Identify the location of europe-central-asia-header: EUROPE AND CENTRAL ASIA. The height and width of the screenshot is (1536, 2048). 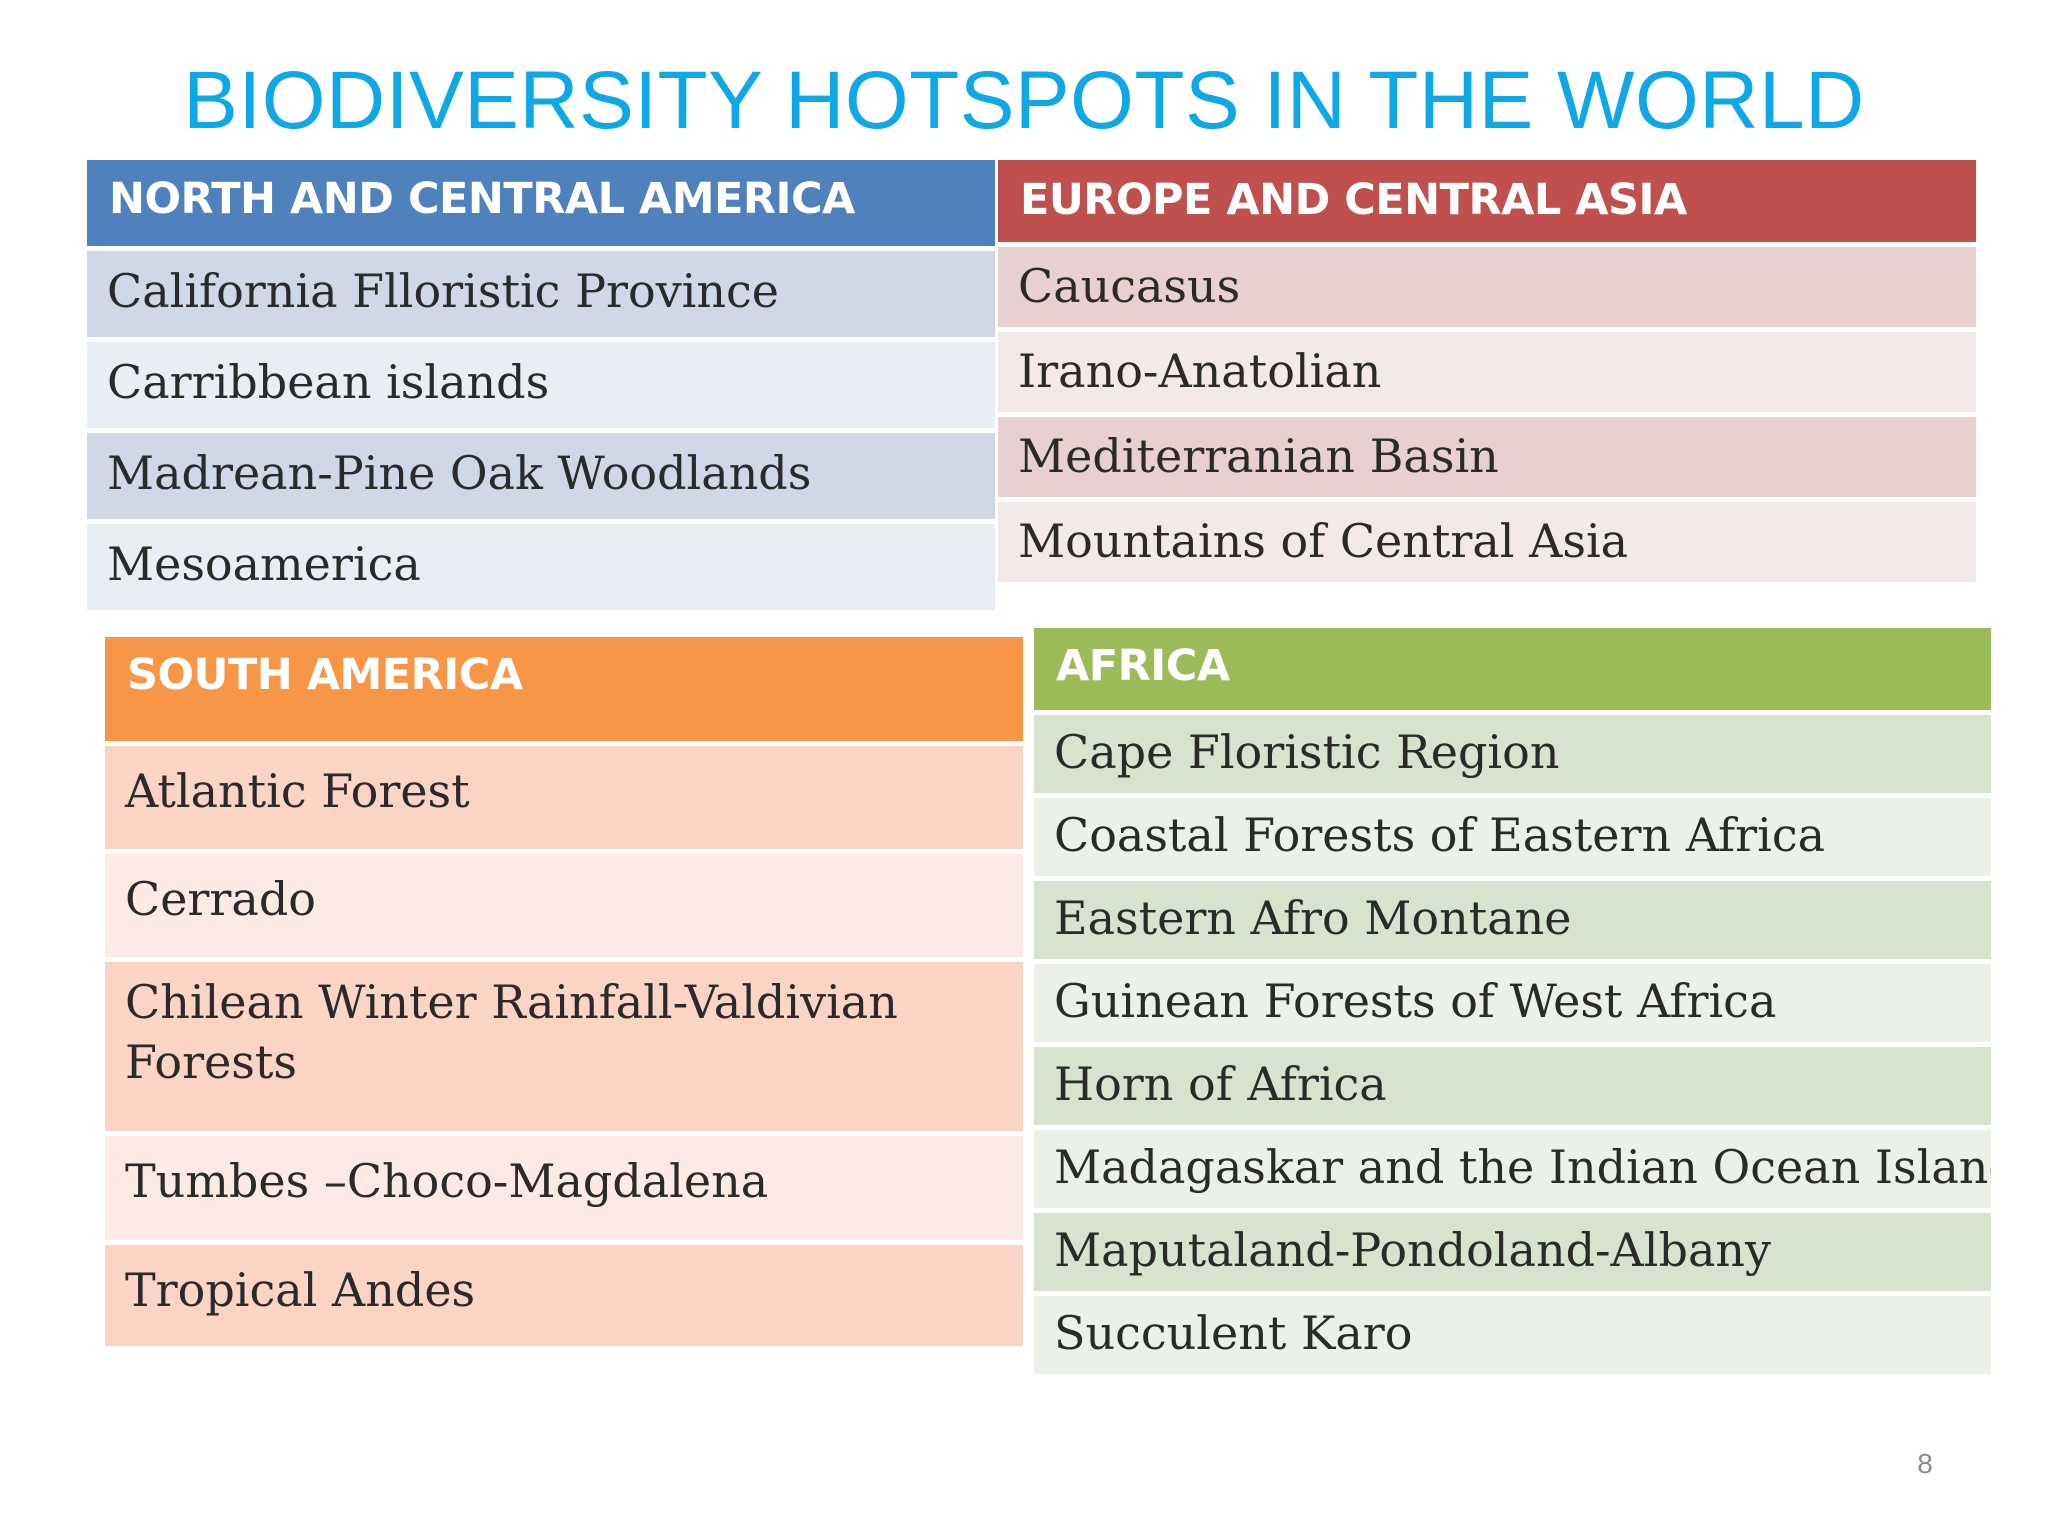
(1487, 201).